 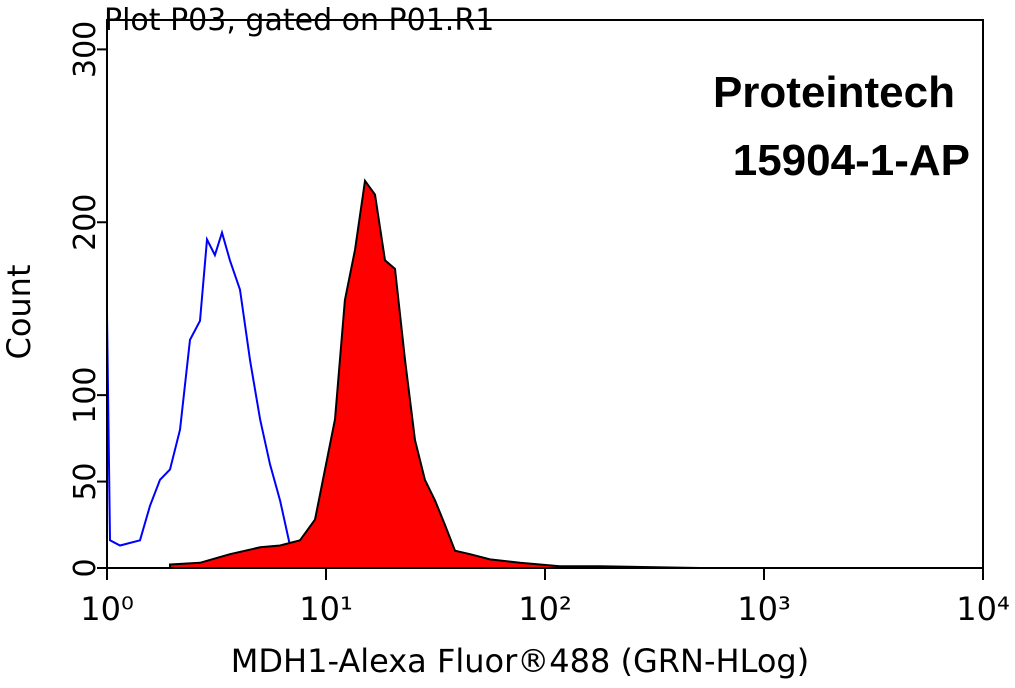 I want to click on x-tick-label: 10¹, so click(x=326, y=609).